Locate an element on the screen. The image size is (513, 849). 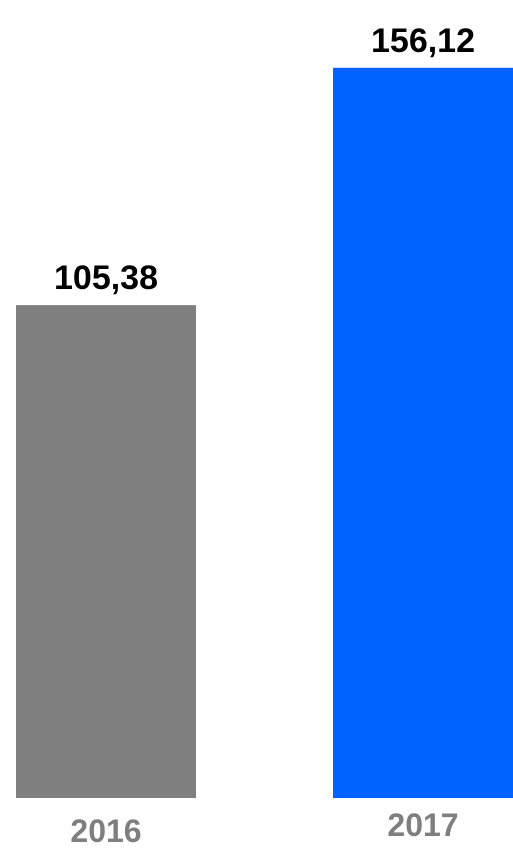
x-tick-label-2016: 2016 is located at coordinates (105, 831).